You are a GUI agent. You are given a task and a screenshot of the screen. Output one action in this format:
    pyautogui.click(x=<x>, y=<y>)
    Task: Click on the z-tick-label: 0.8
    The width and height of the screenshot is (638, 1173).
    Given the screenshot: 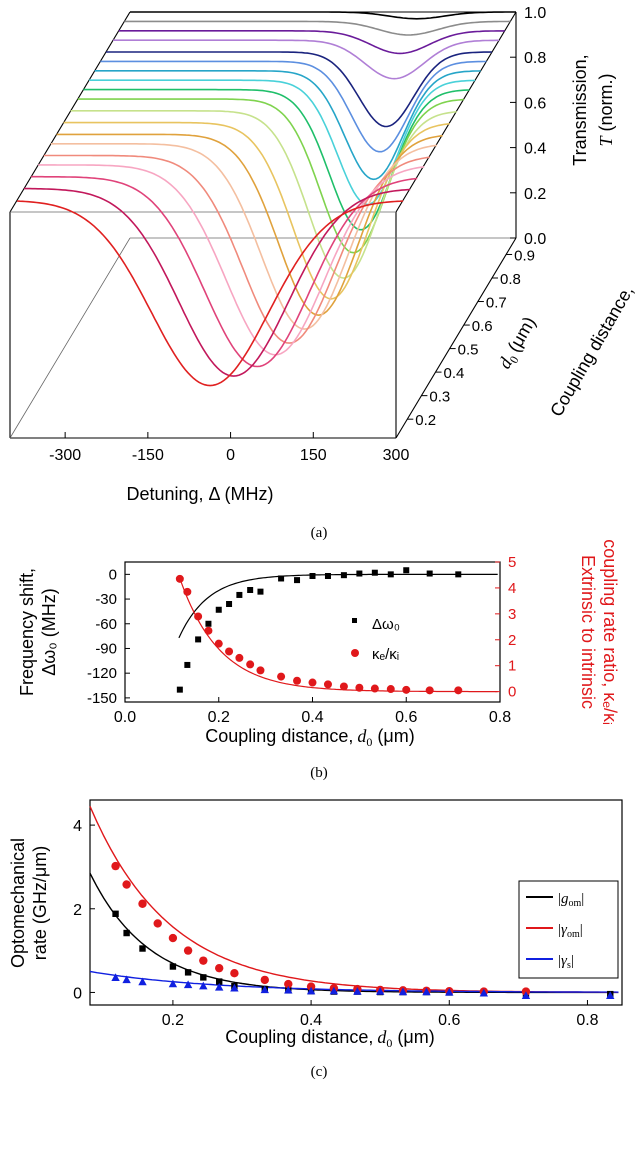 What is the action you would take?
    pyautogui.click(x=535, y=58)
    